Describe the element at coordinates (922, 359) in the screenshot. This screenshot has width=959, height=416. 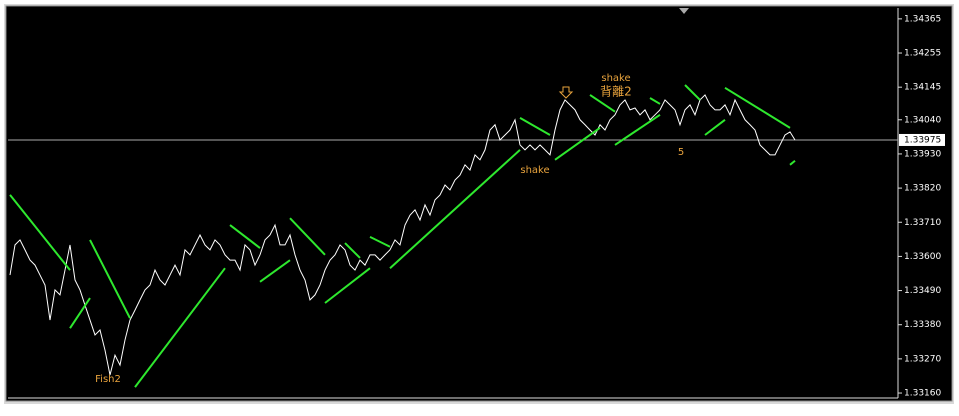
I see `y-tick-label: 1.33270` at that location.